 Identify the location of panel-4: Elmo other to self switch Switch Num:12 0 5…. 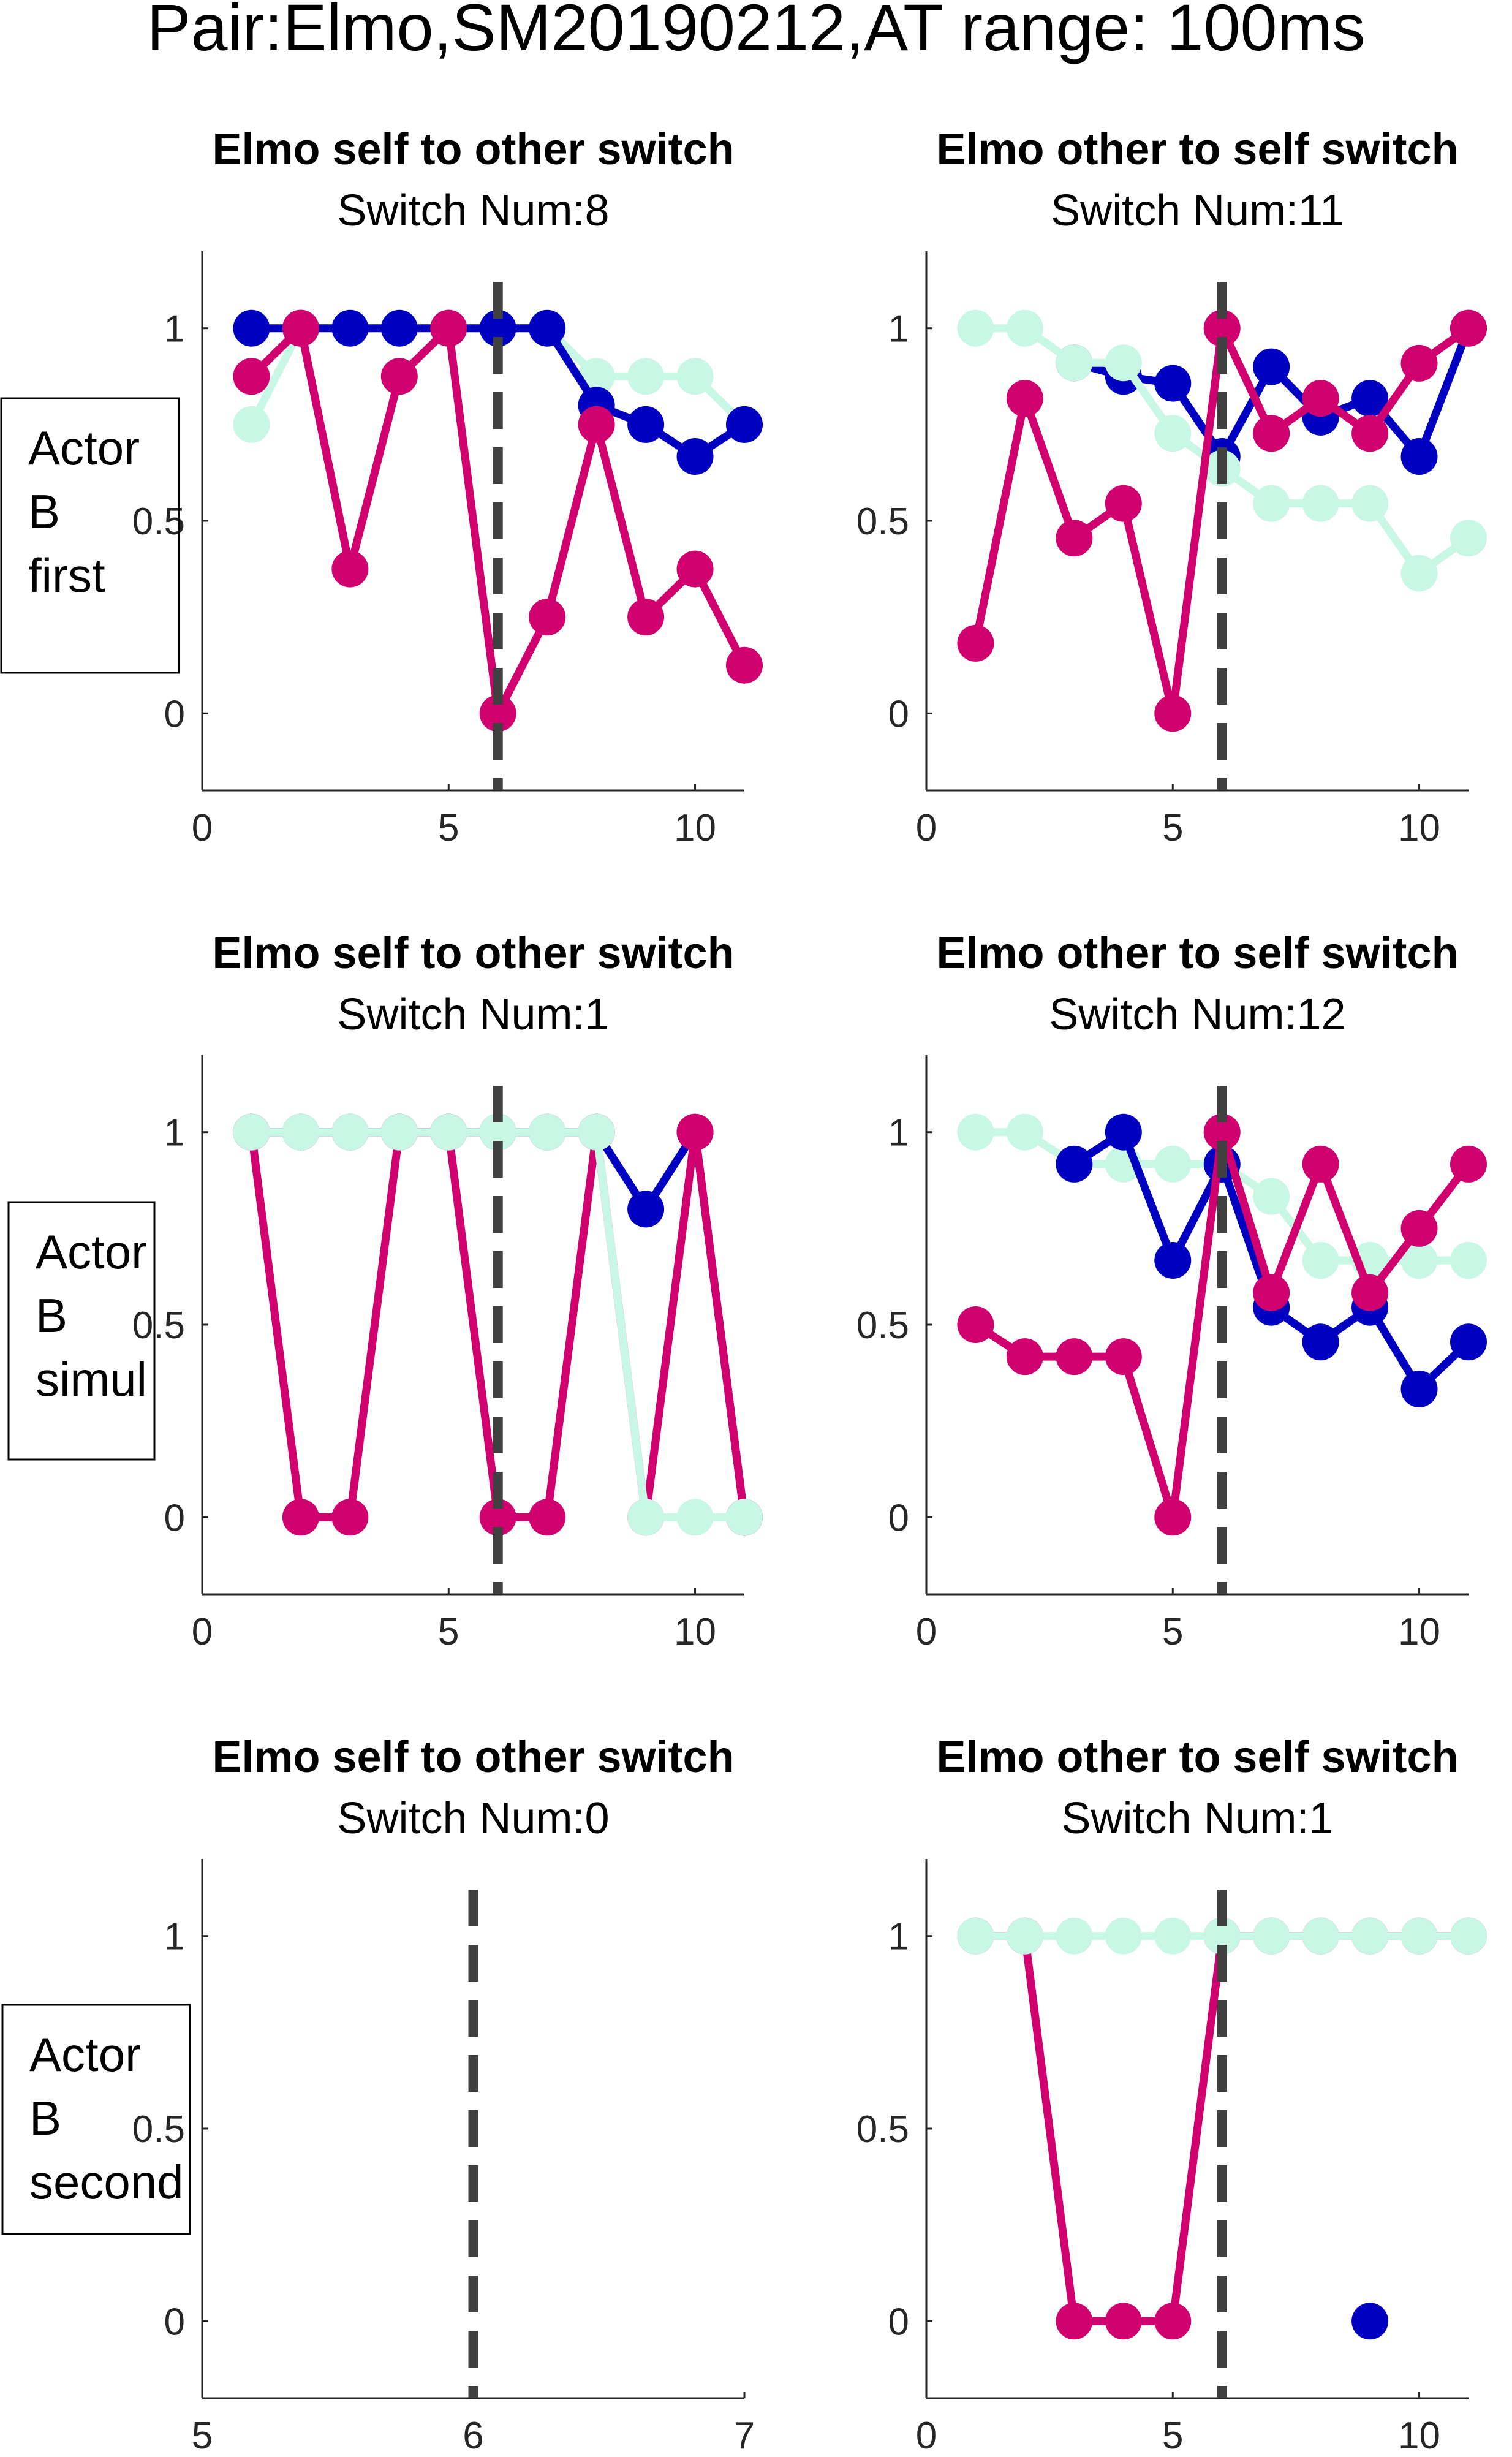
(1172, 1291).